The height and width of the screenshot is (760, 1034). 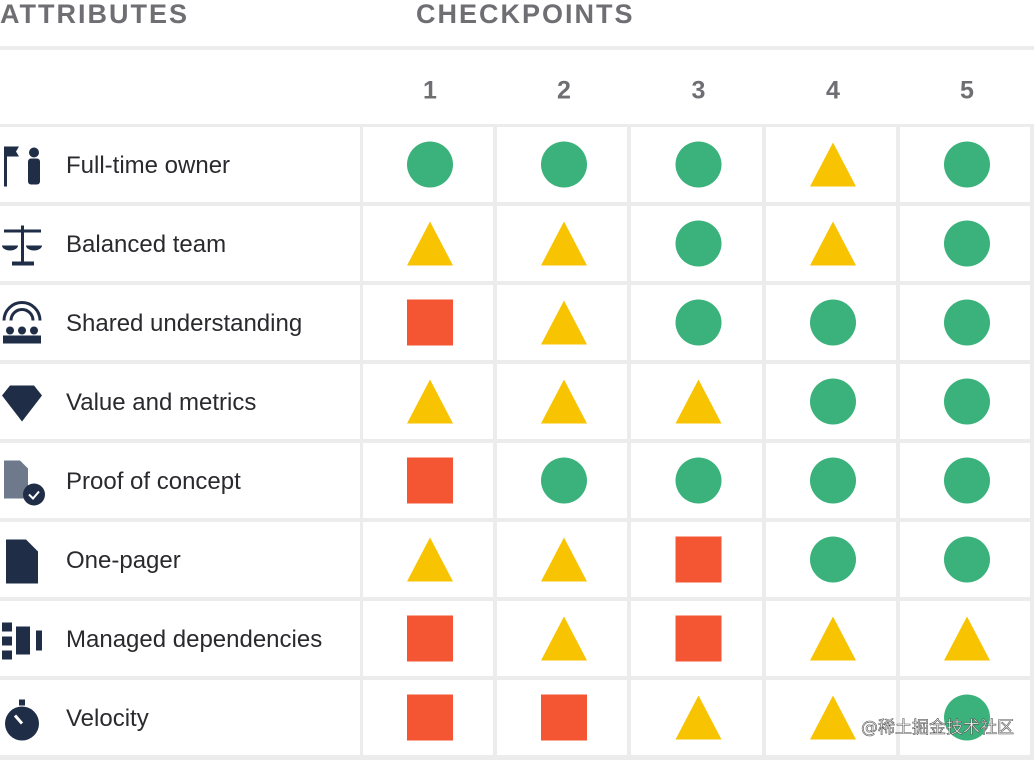 I want to click on attributes-heading: ATTRIBUTES, so click(x=94, y=14).